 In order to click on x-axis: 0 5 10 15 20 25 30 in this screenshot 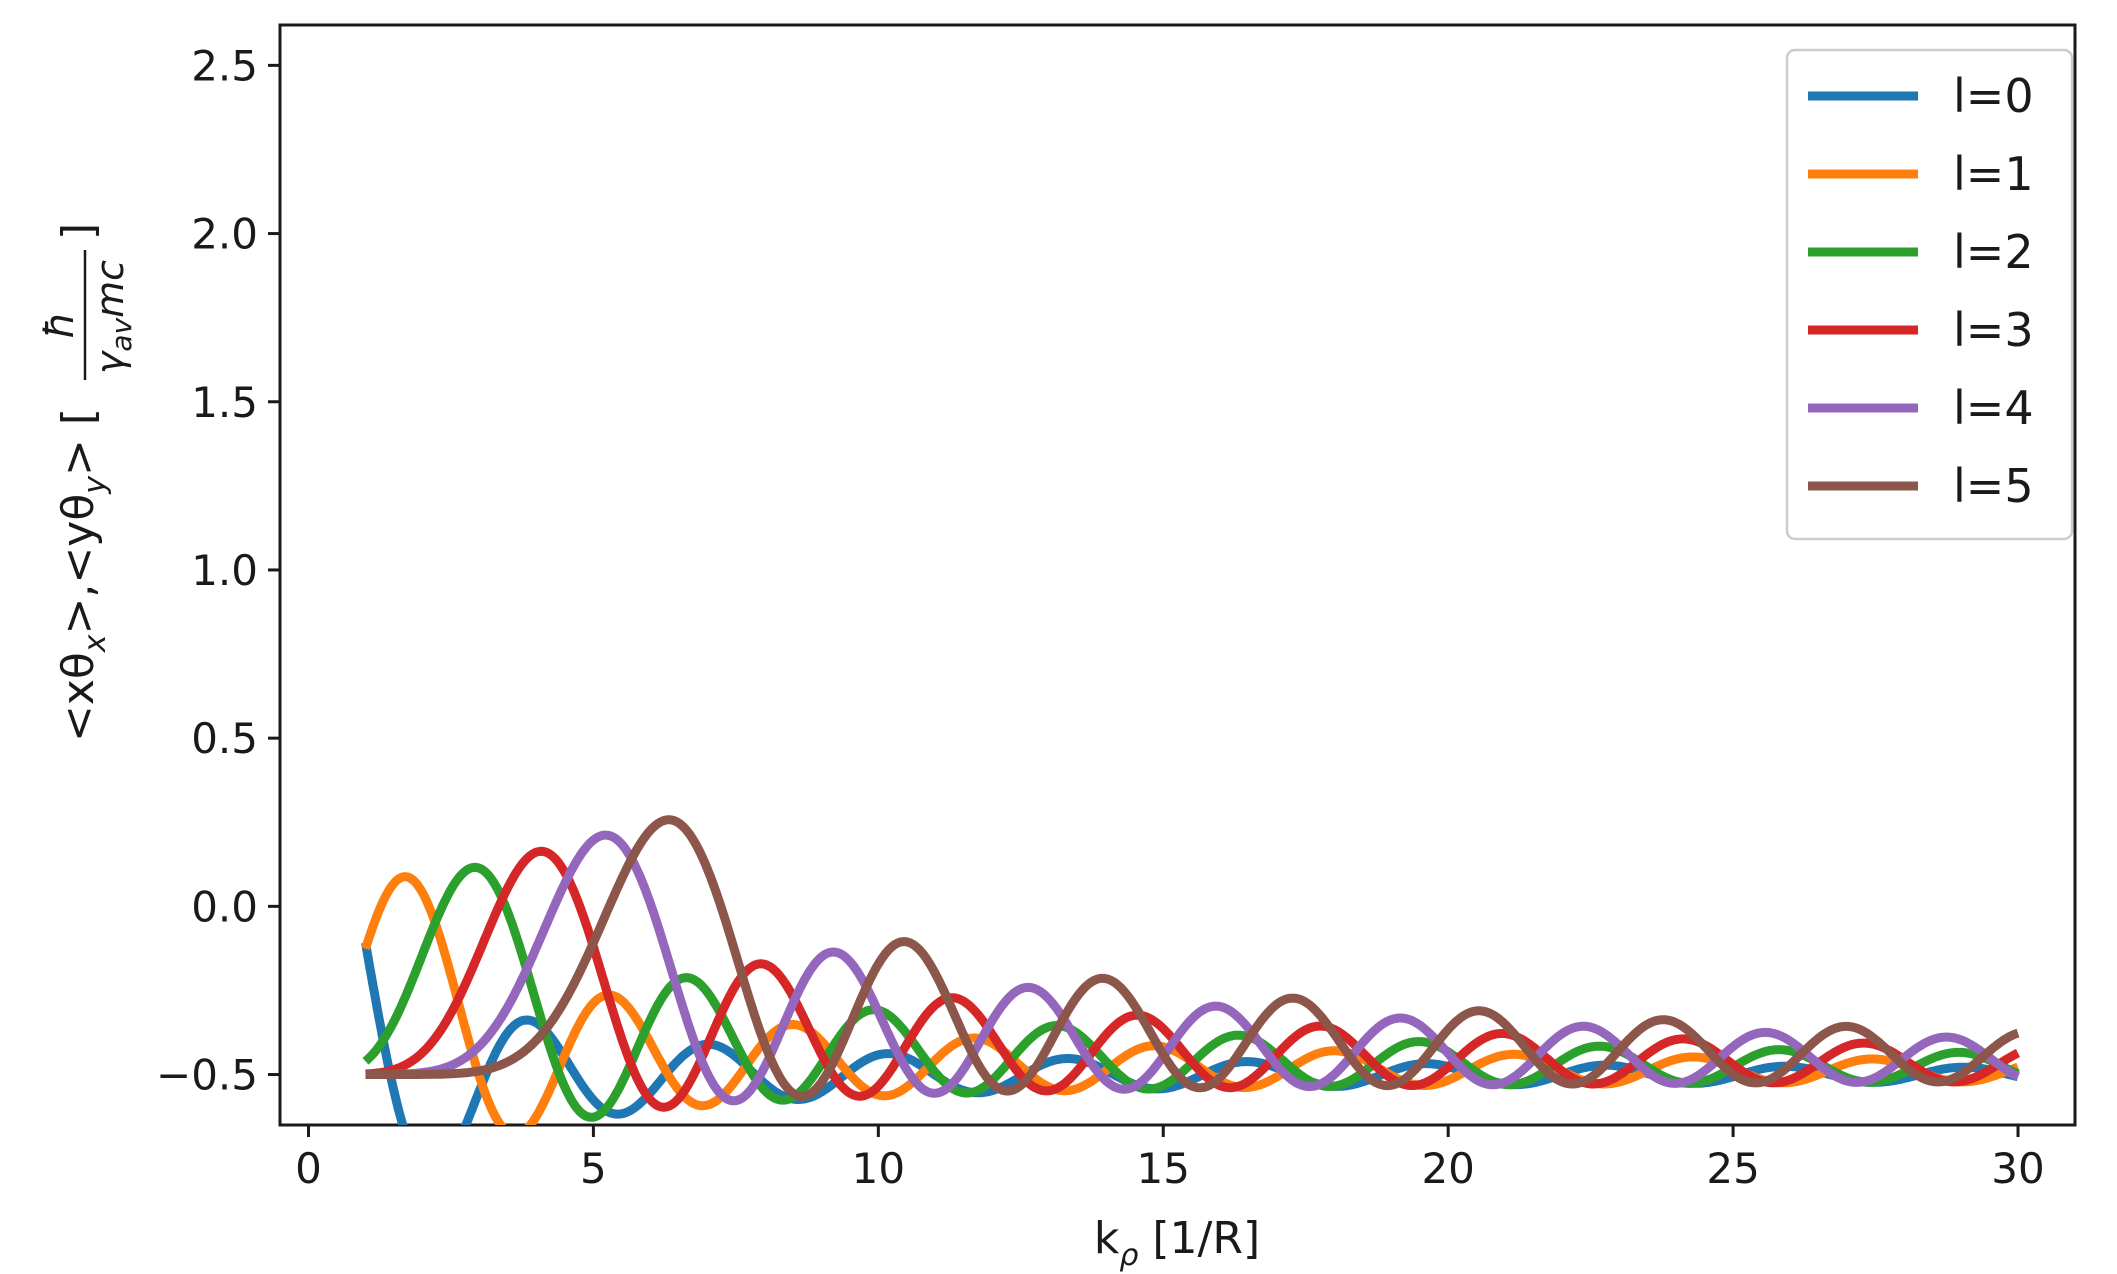, I will do `click(1170, 1159)`.